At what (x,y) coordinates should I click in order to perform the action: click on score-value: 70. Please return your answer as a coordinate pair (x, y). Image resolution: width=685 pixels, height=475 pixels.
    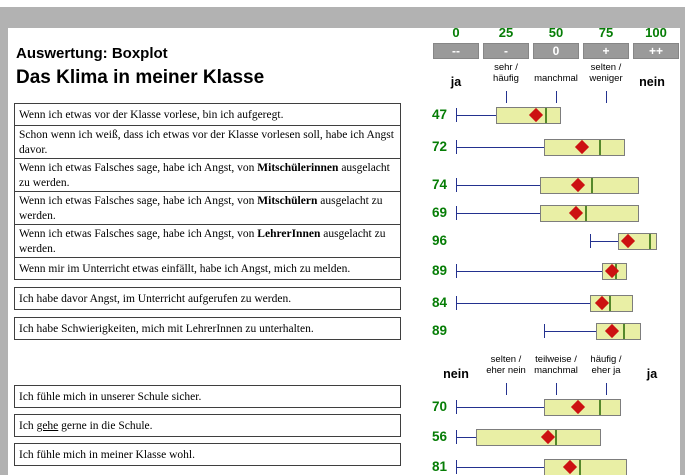
    Looking at the image, I should click on (439, 406).